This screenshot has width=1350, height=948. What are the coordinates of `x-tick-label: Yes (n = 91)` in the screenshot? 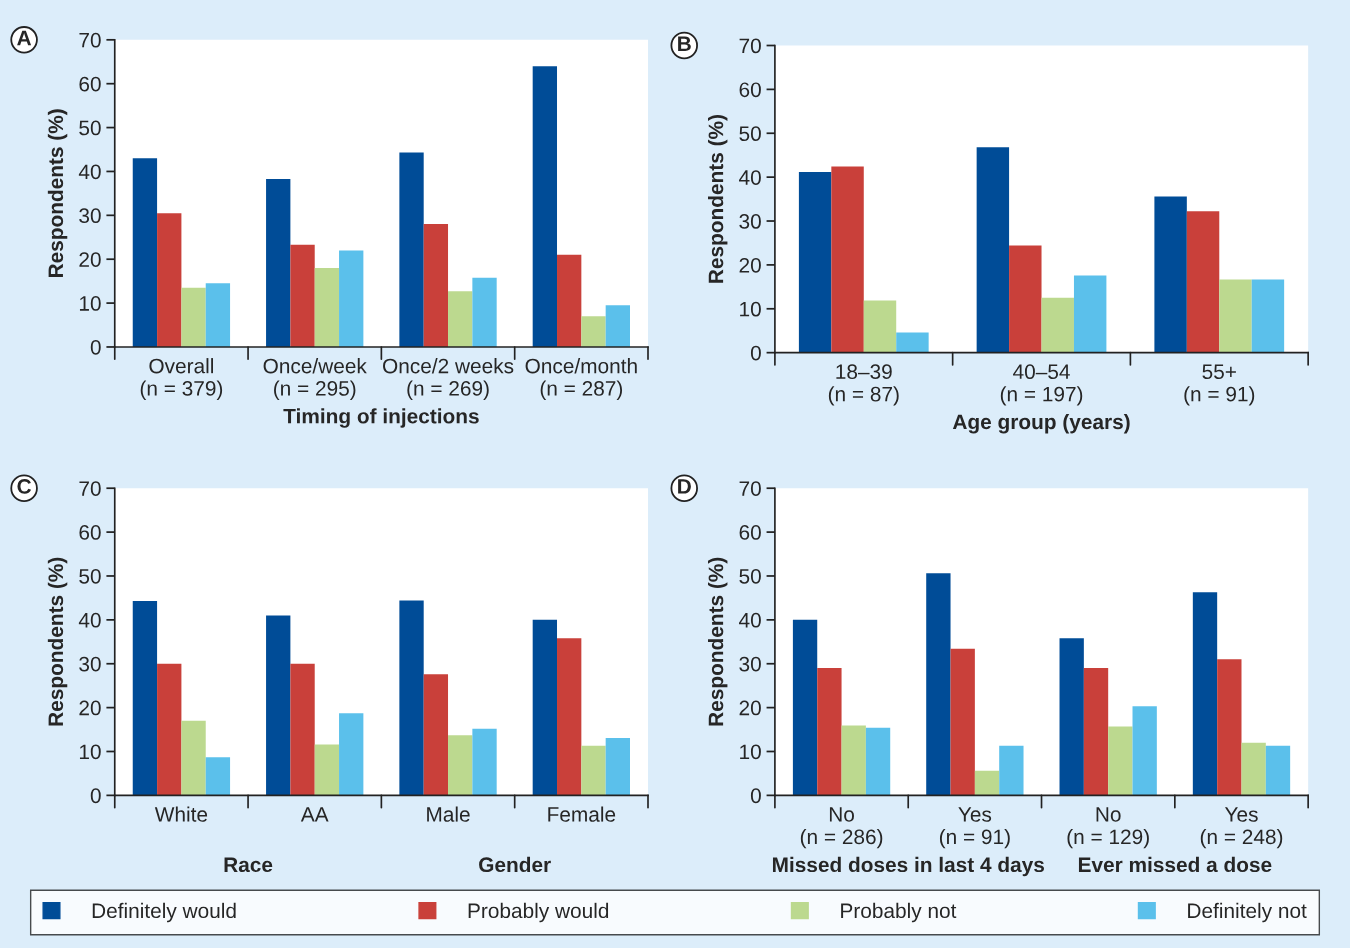 It's located at (974, 828).